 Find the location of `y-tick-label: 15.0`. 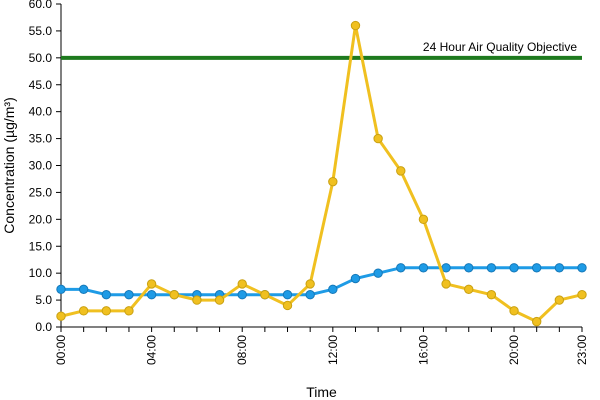

y-tick-label: 15.0 is located at coordinates (41, 246).